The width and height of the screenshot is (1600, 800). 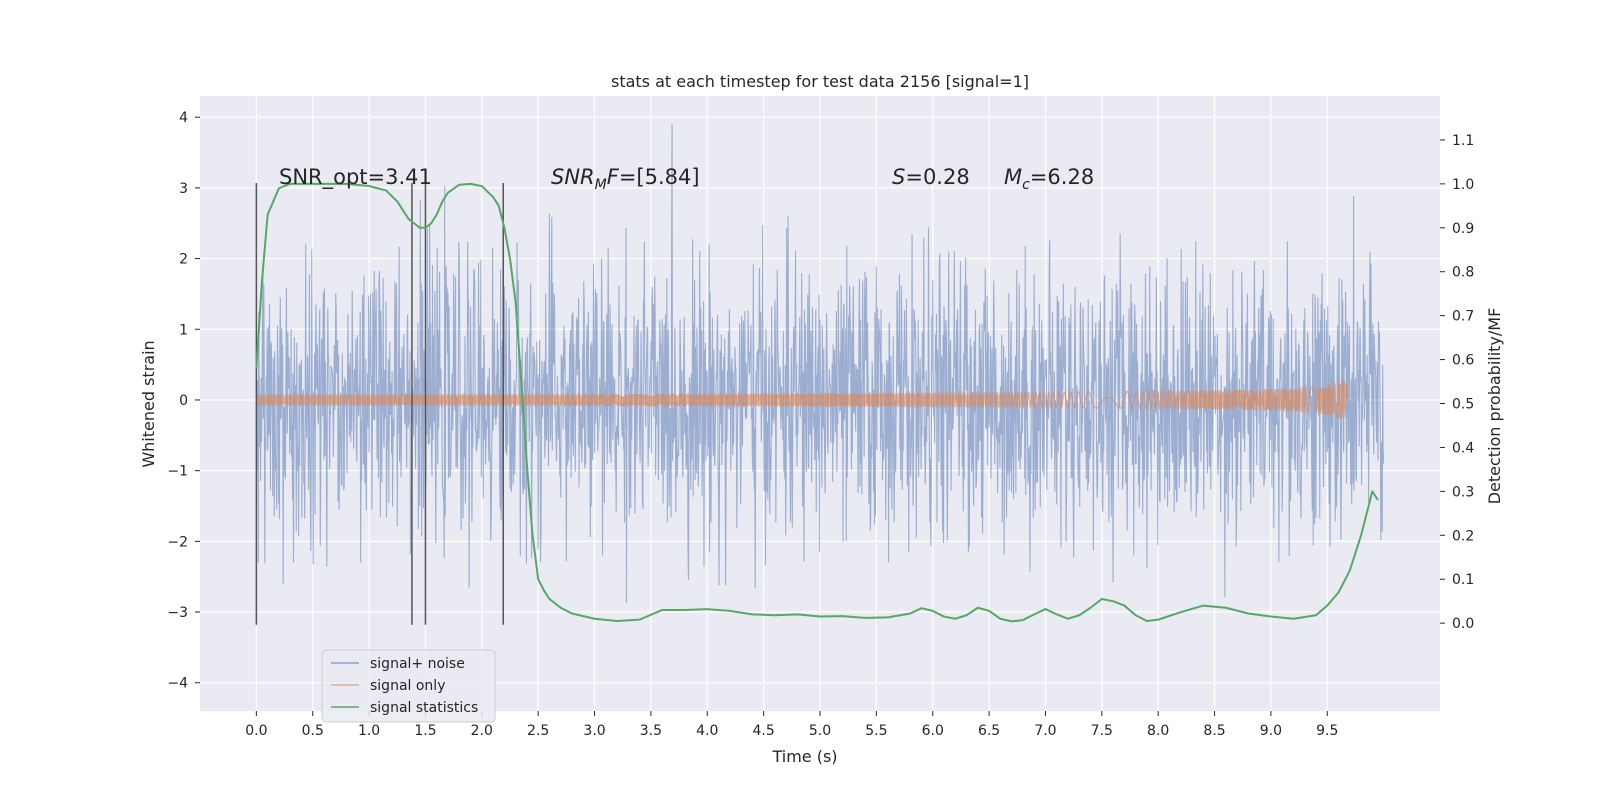 I want to click on x-tick-label-0: 0.0, so click(x=256, y=731).